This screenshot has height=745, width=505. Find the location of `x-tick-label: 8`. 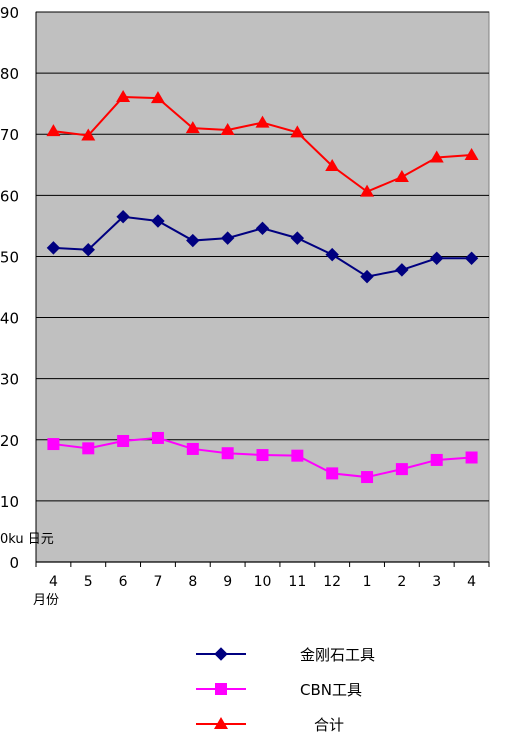

x-tick-label: 8 is located at coordinates (192, 582).